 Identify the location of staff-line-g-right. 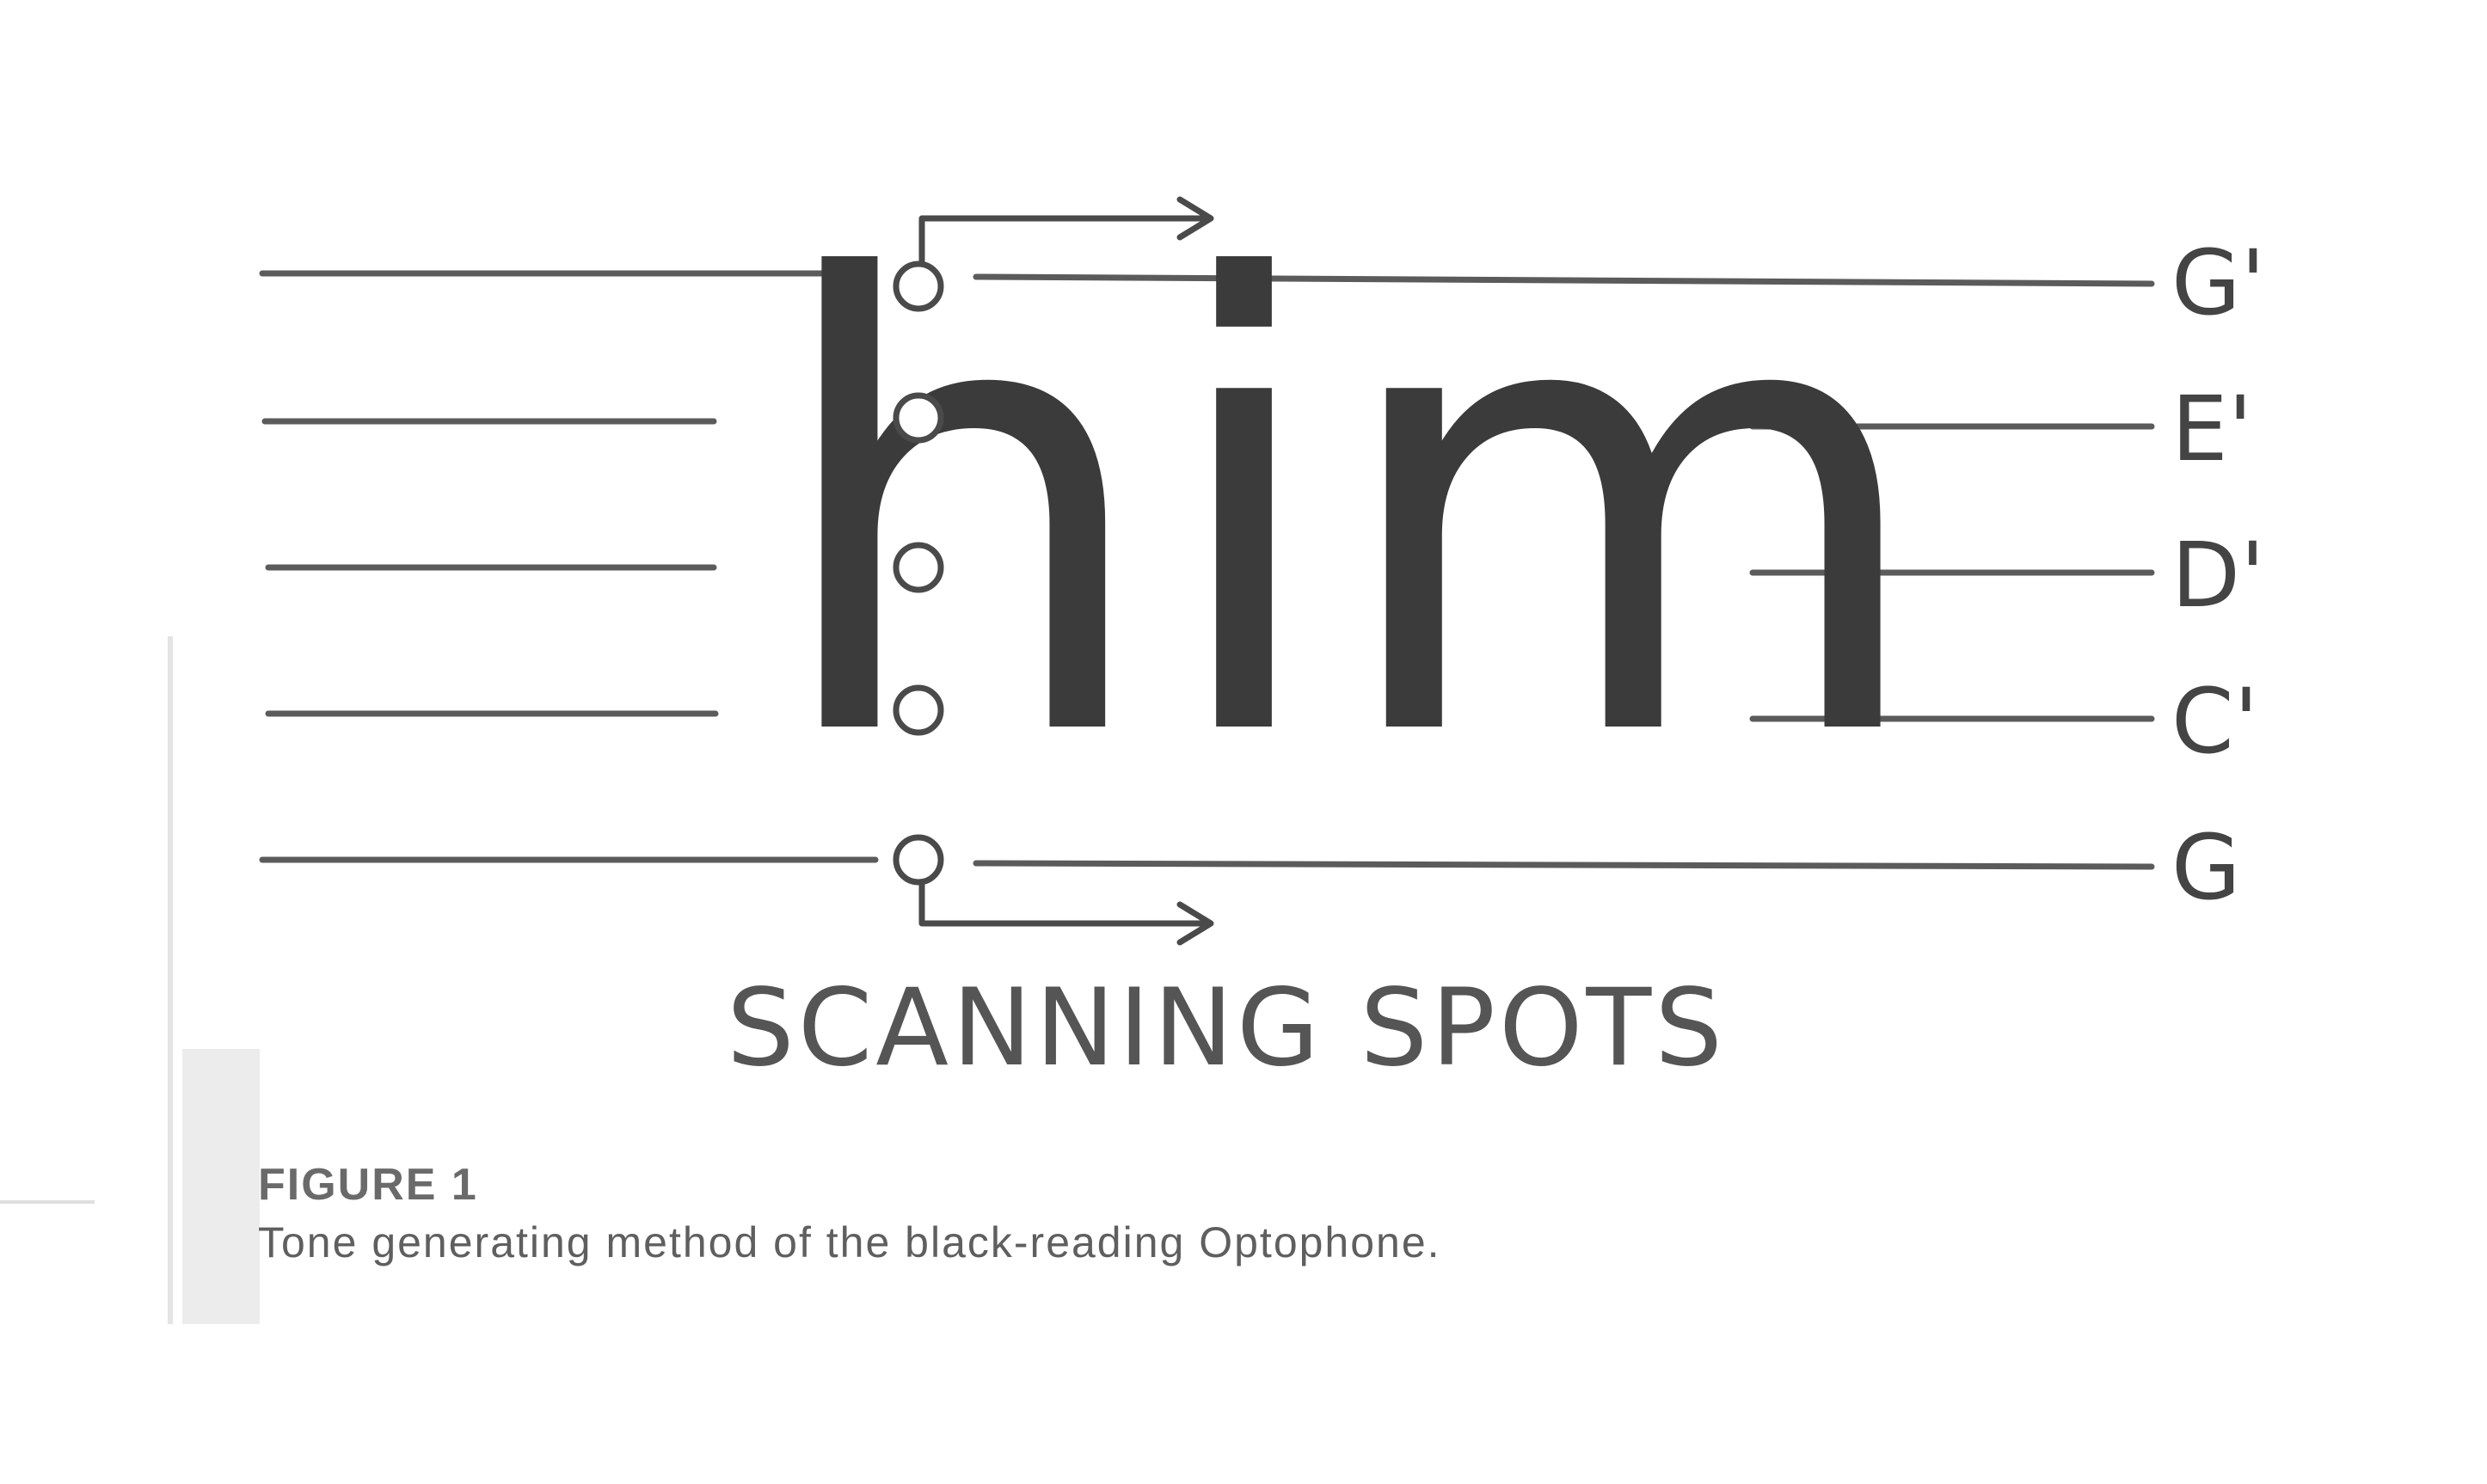
(1564, 865).